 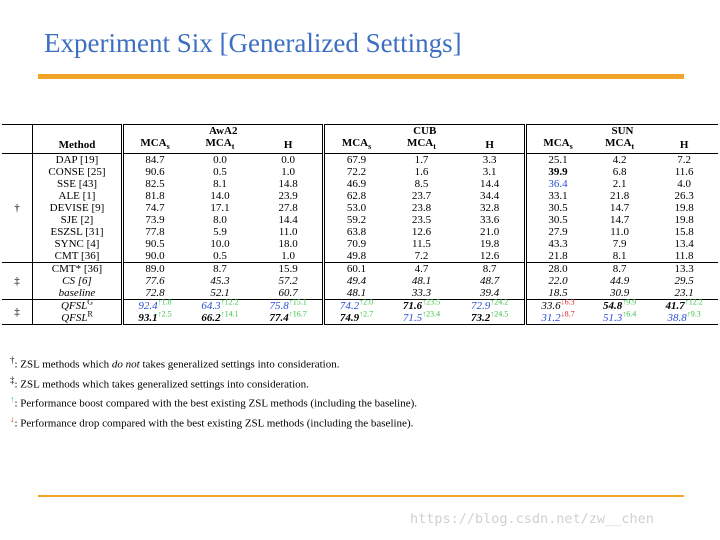 I want to click on method-name: SYNC [4], so click(x=77, y=244).